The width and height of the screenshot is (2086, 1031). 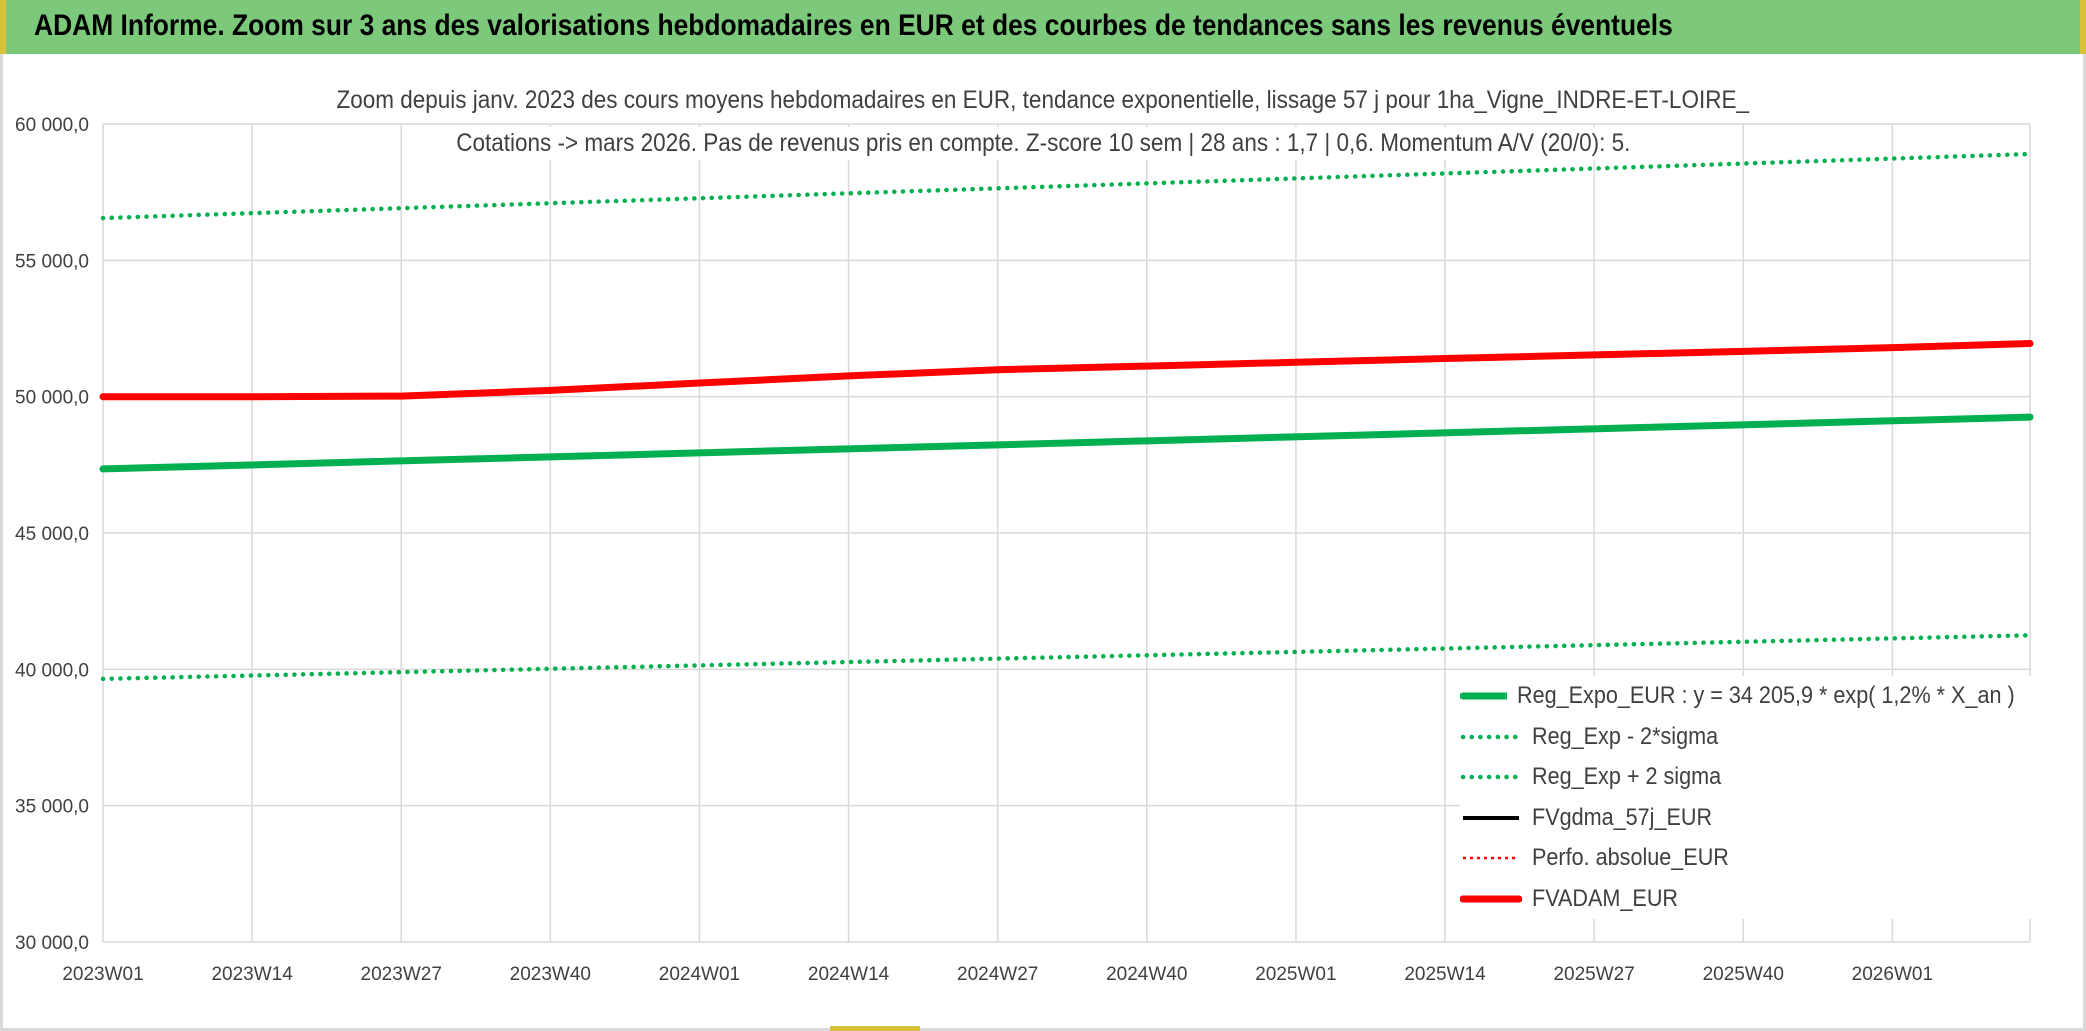 What do you see at coordinates (252, 974) in the screenshot?
I see `x-tick-label: 2023W14` at bounding box center [252, 974].